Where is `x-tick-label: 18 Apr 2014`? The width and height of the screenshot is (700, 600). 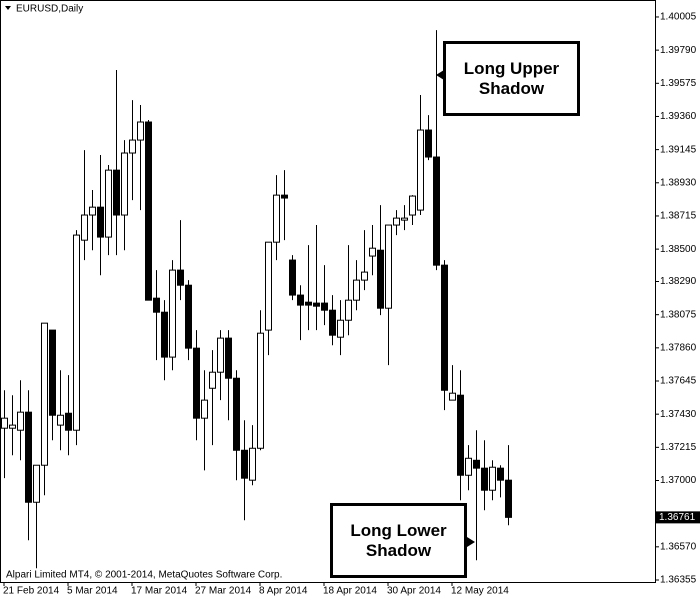 x-tick-label: 18 Apr 2014 is located at coordinates (350, 591).